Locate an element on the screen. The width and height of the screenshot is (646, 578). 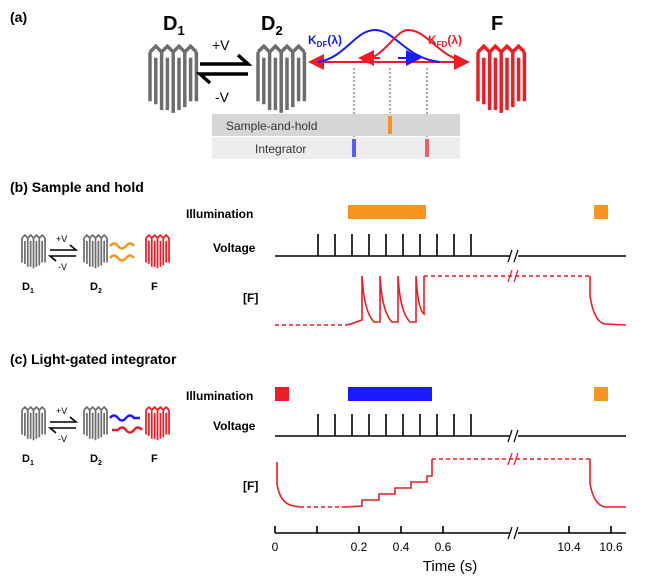
axis-break-icon is located at coordinates (513, 256).